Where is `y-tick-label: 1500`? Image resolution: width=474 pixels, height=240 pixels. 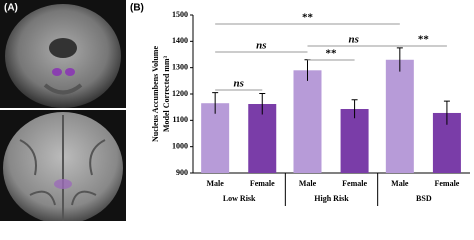 y-tick-label: 1500 is located at coordinates (180, 14).